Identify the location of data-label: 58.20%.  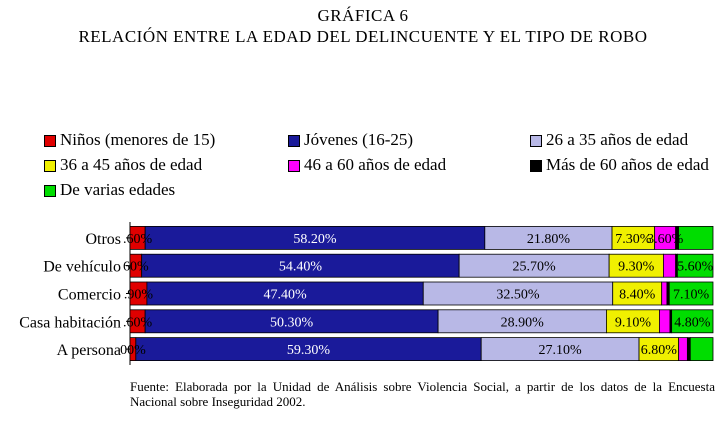
(315, 239).